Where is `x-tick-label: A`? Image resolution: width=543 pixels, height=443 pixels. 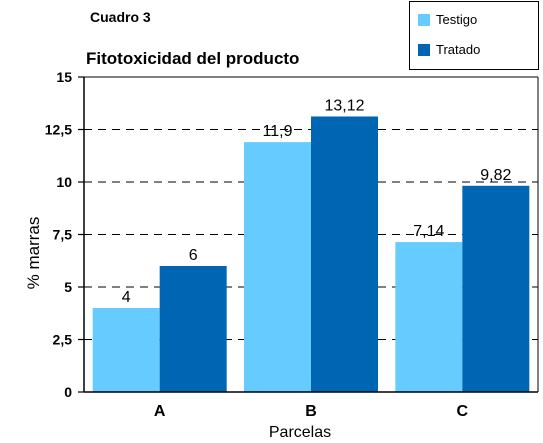 x-tick-label: A is located at coordinates (160, 411).